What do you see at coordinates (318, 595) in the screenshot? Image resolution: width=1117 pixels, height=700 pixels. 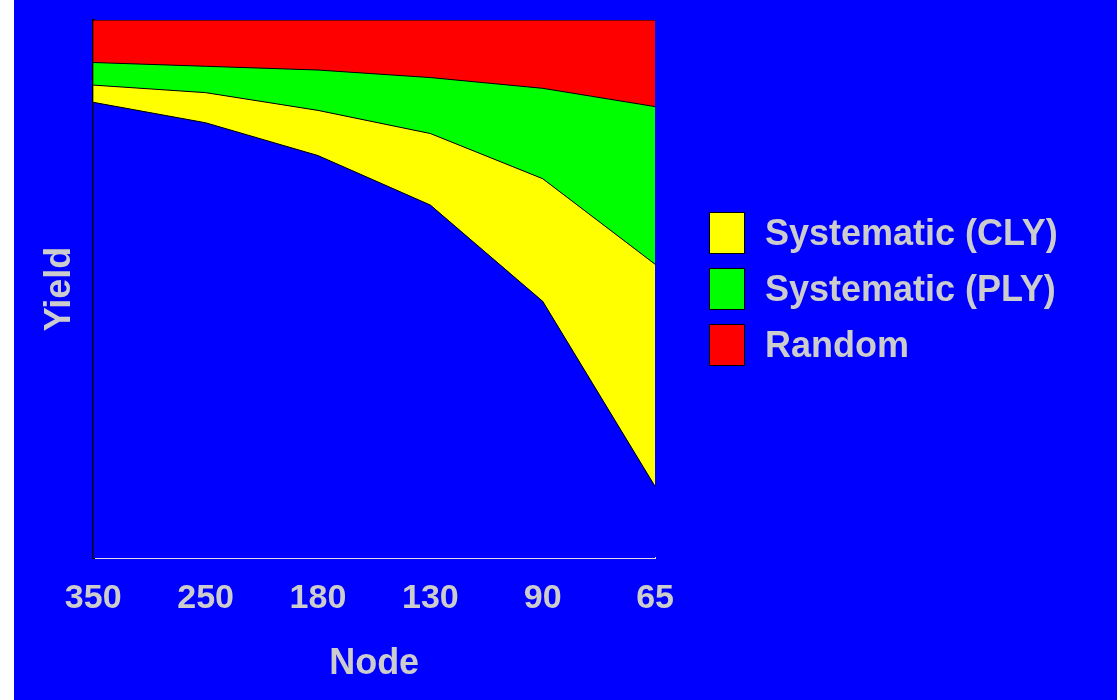 I see `x-tick-label: 180` at bounding box center [318, 595].